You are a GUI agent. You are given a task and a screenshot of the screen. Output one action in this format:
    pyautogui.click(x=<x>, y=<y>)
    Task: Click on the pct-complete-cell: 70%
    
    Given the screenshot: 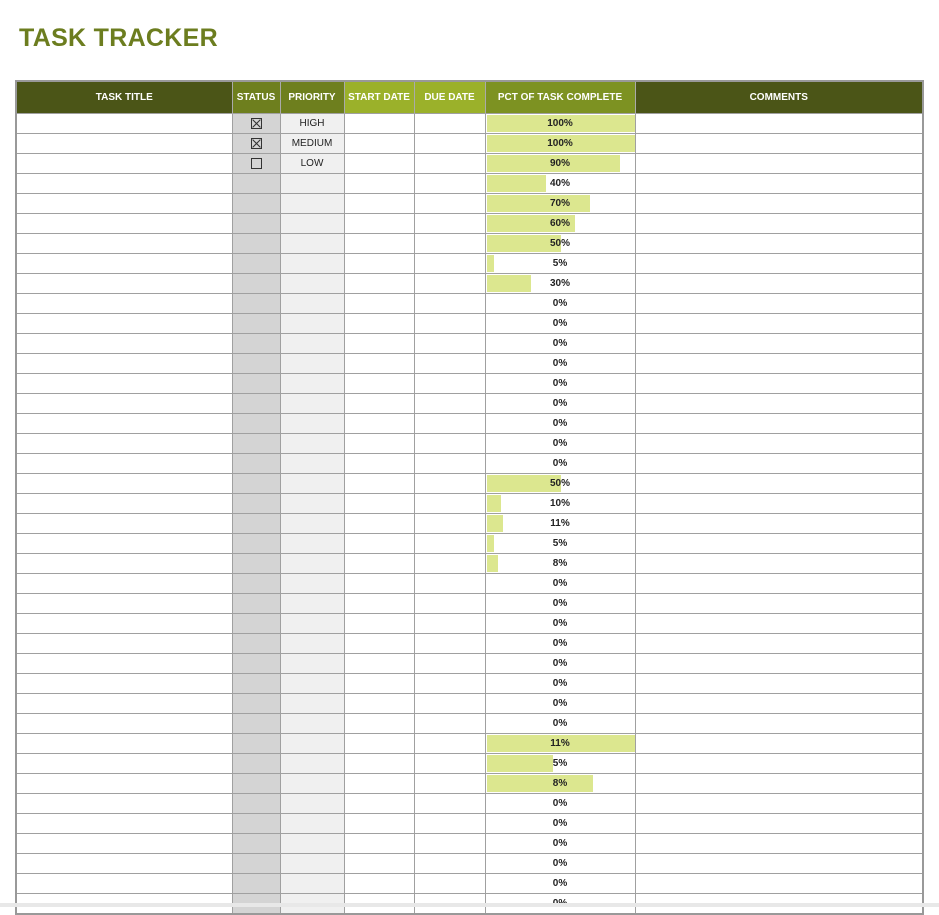 What is the action you would take?
    pyautogui.click(x=560, y=203)
    